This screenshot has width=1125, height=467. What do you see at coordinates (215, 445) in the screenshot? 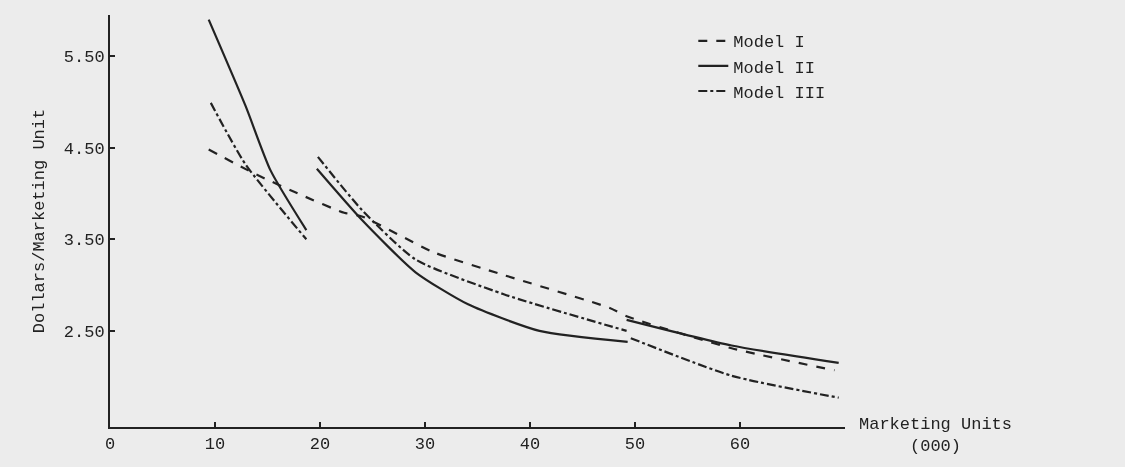
I see `x-tick-label: 10` at bounding box center [215, 445].